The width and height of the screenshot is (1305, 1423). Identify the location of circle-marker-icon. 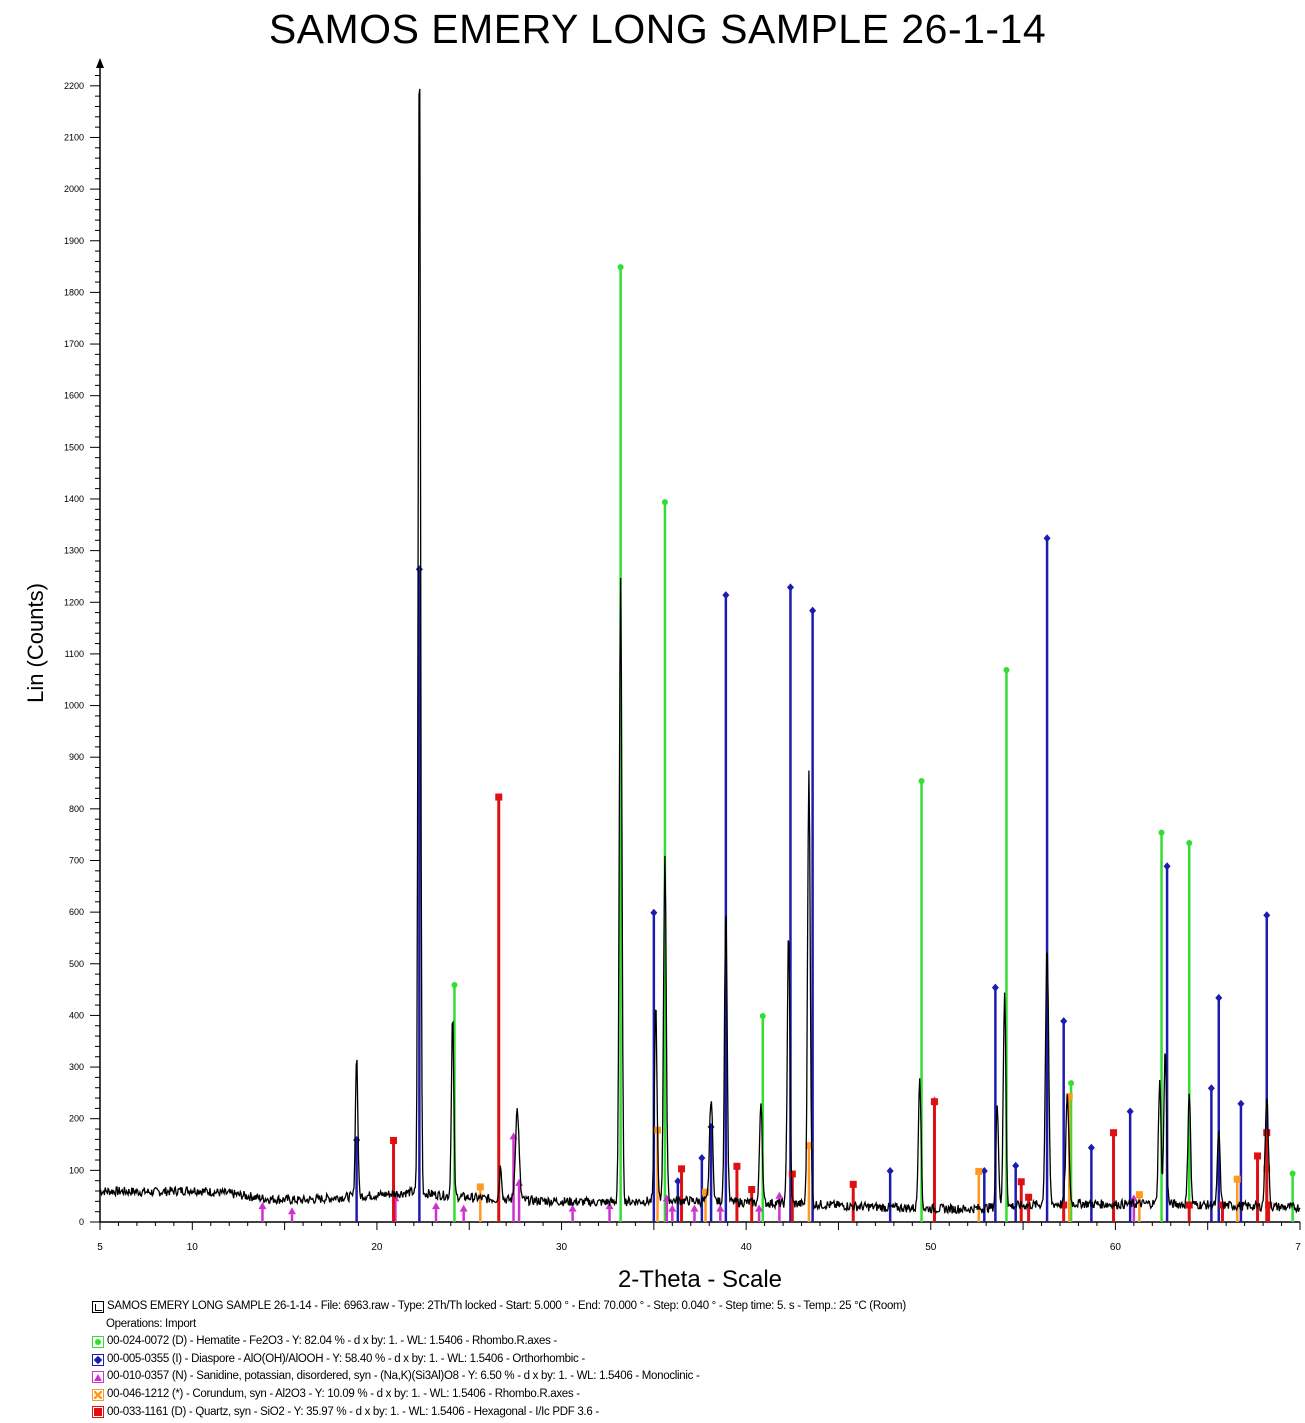
(98, 1341).